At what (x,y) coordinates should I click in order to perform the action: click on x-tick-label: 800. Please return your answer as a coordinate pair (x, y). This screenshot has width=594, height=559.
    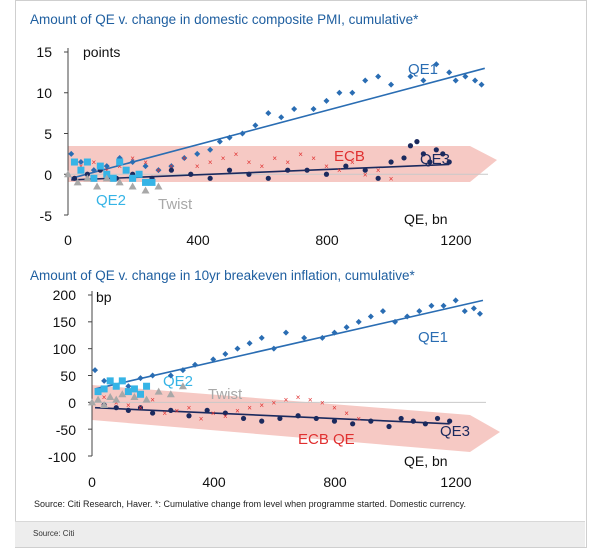
    Looking at the image, I should click on (335, 482).